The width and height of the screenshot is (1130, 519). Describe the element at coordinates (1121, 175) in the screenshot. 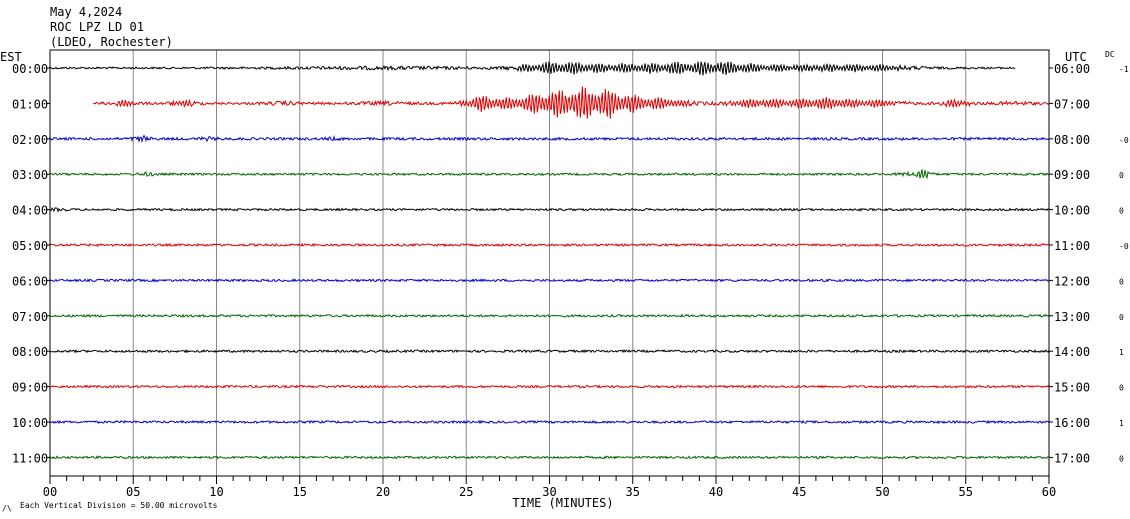

I see `dc-value-3: 0` at that location.